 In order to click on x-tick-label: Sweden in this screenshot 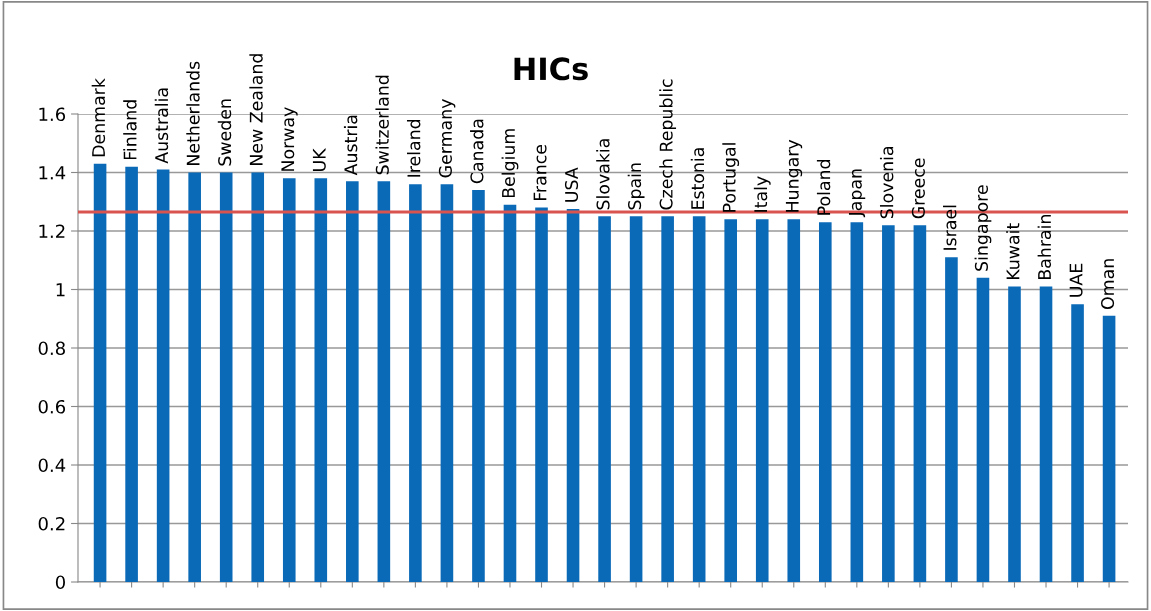, I will do `click(224, 132)`.